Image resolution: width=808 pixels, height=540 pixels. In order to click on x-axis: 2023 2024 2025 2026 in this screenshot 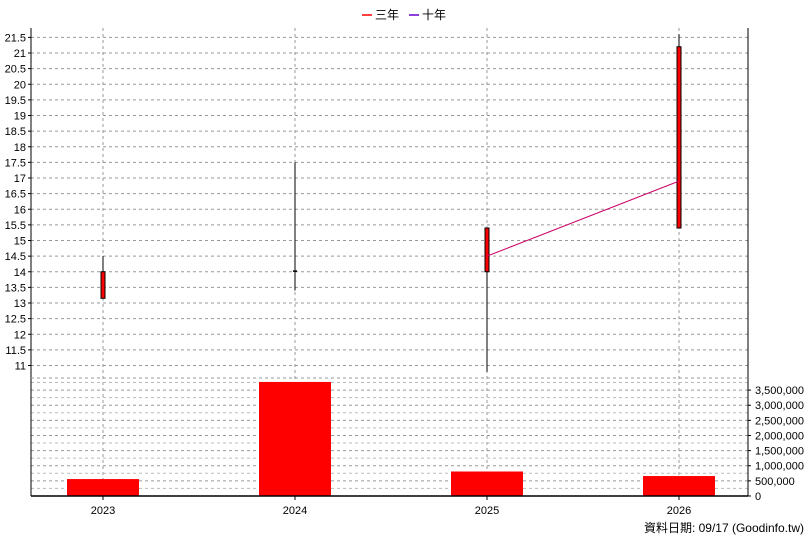, I will do `click(391, 506)`.